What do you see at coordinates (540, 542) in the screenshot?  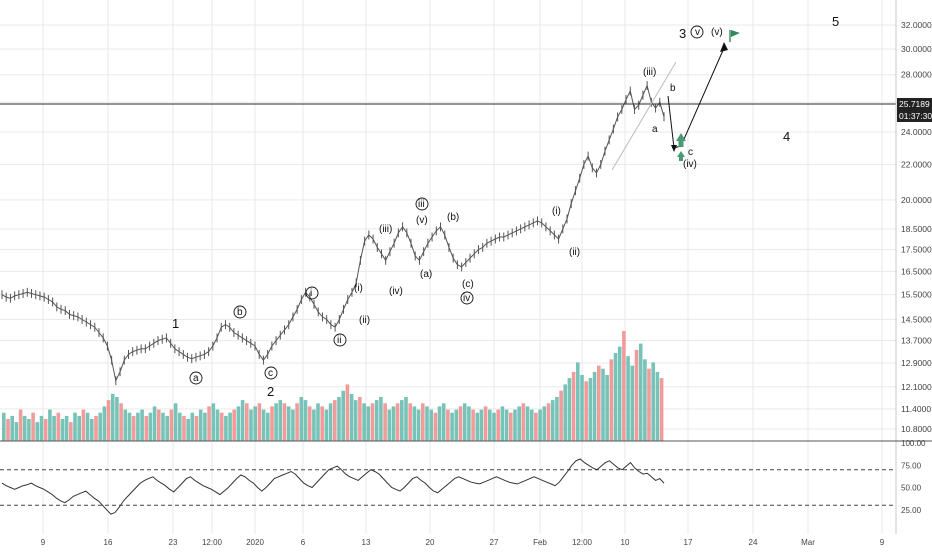 I see `time-tick-label: Feb` at bounding box center [540, 542].